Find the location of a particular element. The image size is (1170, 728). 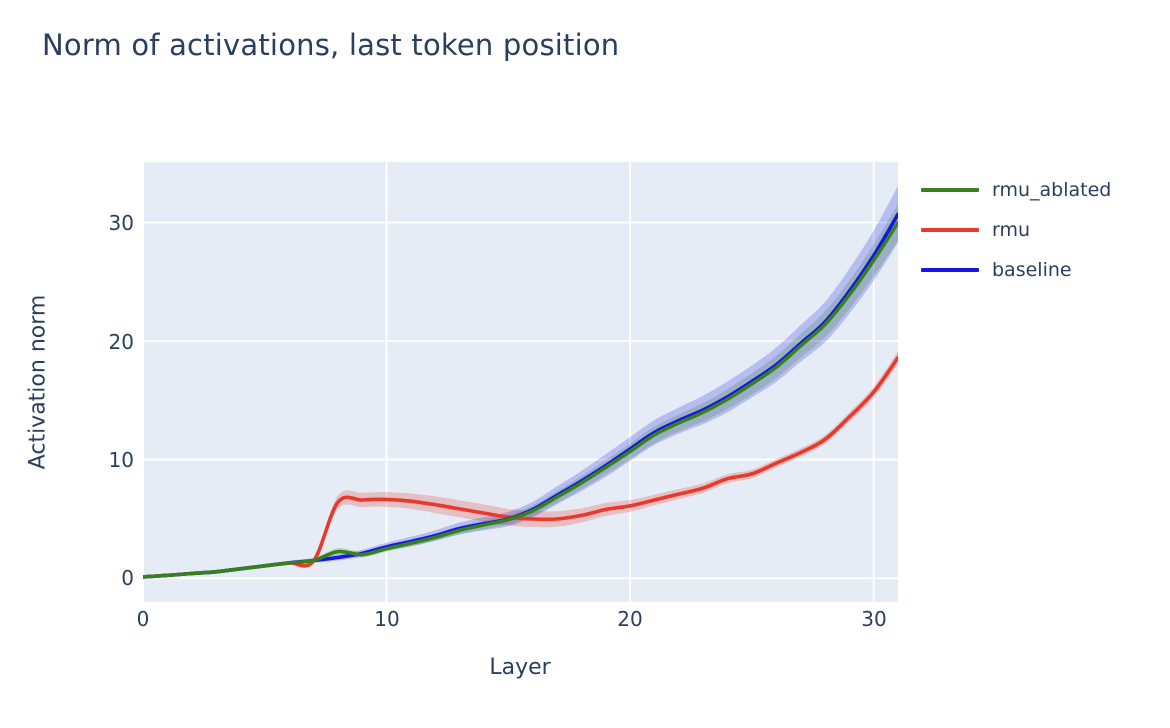

y-tick-label: 0 is located at coordinates (127, 578).